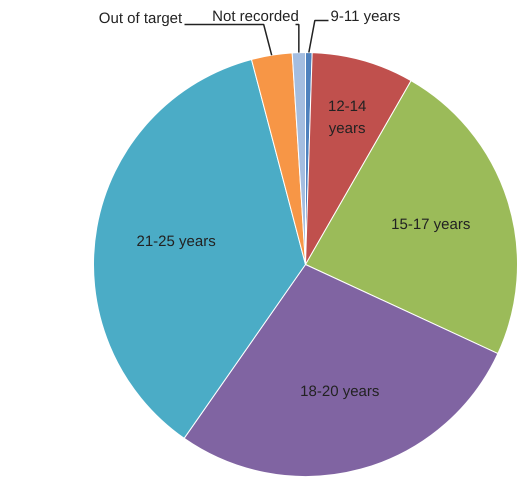 The image size is (525, 482). Describe the element at coordinates (365, 16) in the screenshot. I see `slice-label: 9-11 years` at that location.